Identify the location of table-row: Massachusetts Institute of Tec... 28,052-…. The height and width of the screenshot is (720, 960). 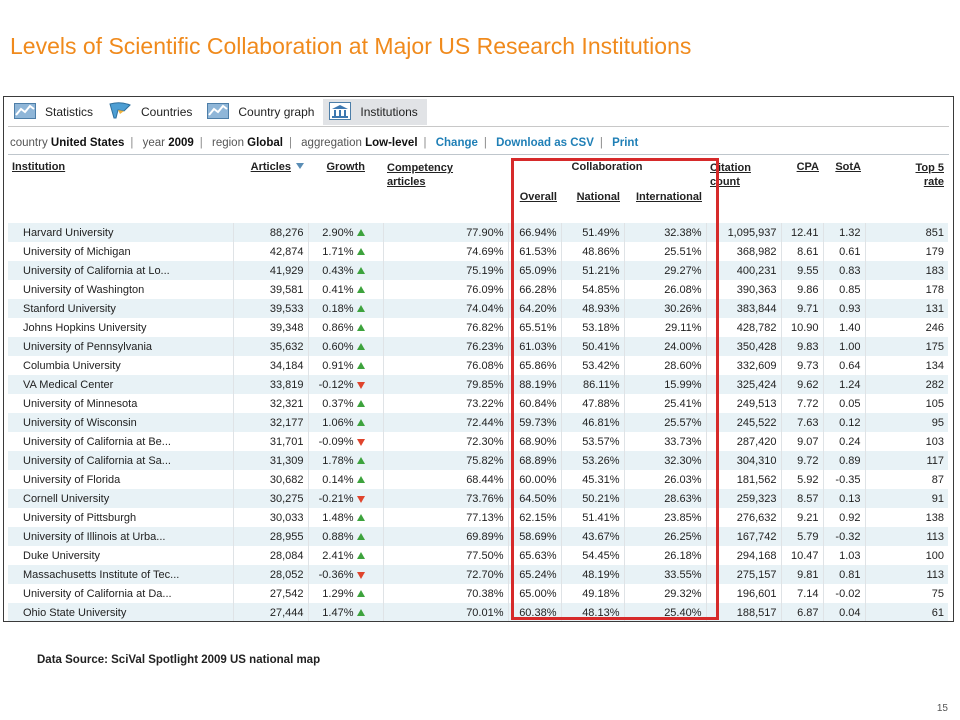
(478, 574).